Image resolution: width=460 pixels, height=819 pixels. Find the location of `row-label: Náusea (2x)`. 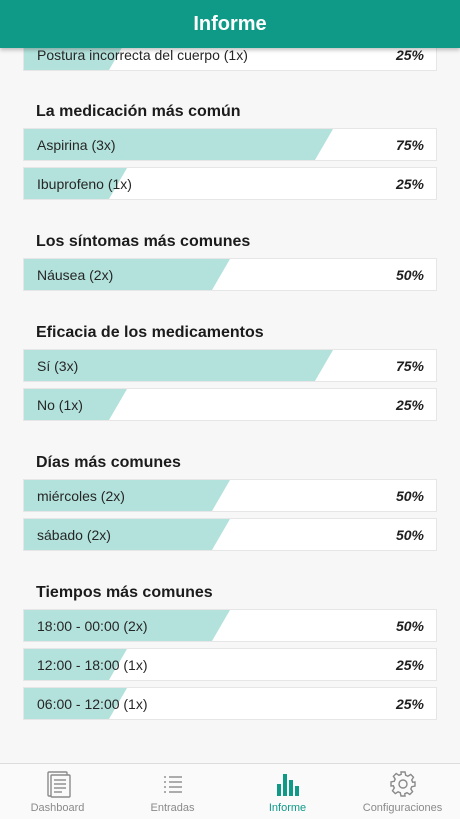

row-label: Náusea (2x) is located at coordinates (75, 274).